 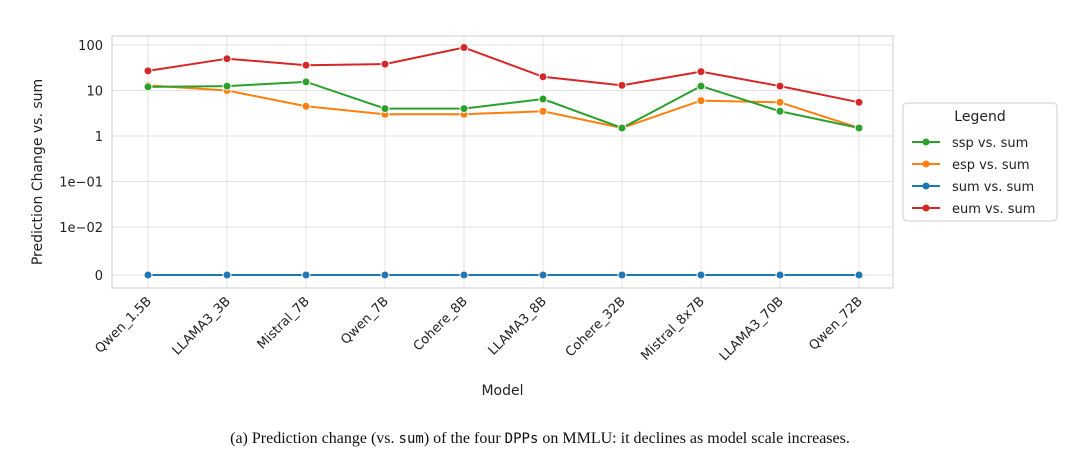 What do you see at coordinates (835, 323) in the screenshot?
I see `x-tick-label: Qwen_72B` at bounding box center [835, 323].